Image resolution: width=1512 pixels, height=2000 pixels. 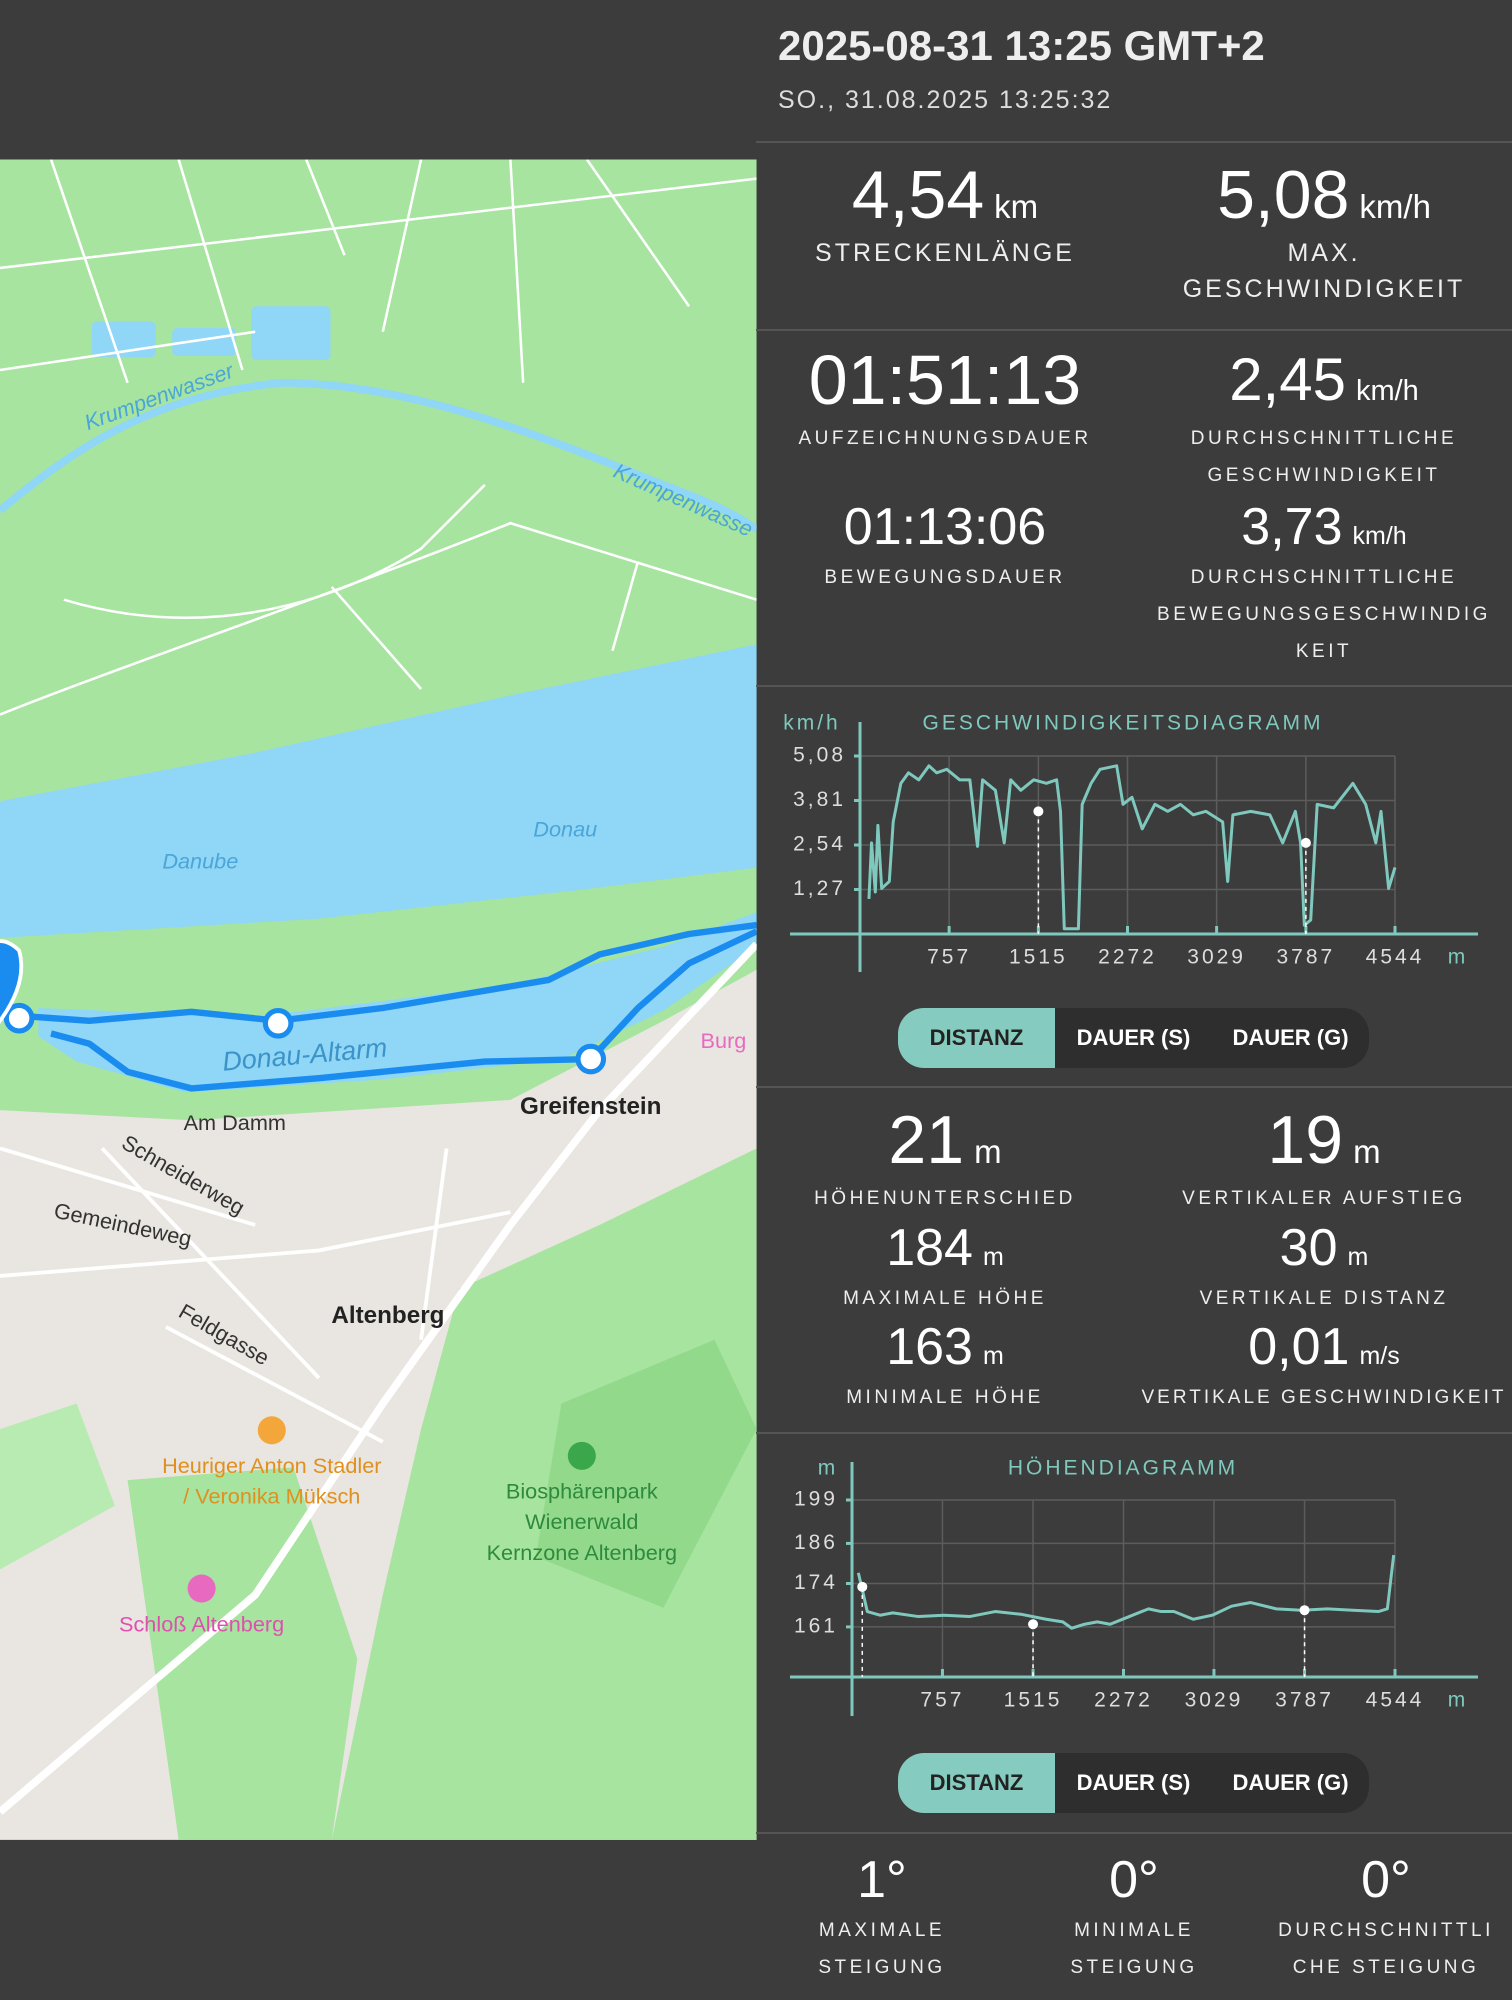 I want to click on stat-label: AUFZEICHNUNGSDAUER, so click(x=945, y=438).